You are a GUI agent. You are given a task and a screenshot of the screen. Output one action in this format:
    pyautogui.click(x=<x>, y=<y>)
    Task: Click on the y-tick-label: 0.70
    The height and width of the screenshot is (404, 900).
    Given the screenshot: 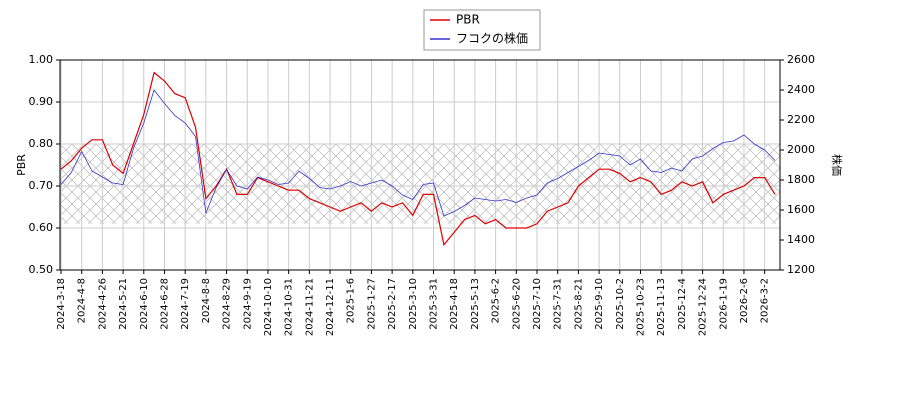 What is the action you would take?
    pyautogui.click(x=41, y=185)
    